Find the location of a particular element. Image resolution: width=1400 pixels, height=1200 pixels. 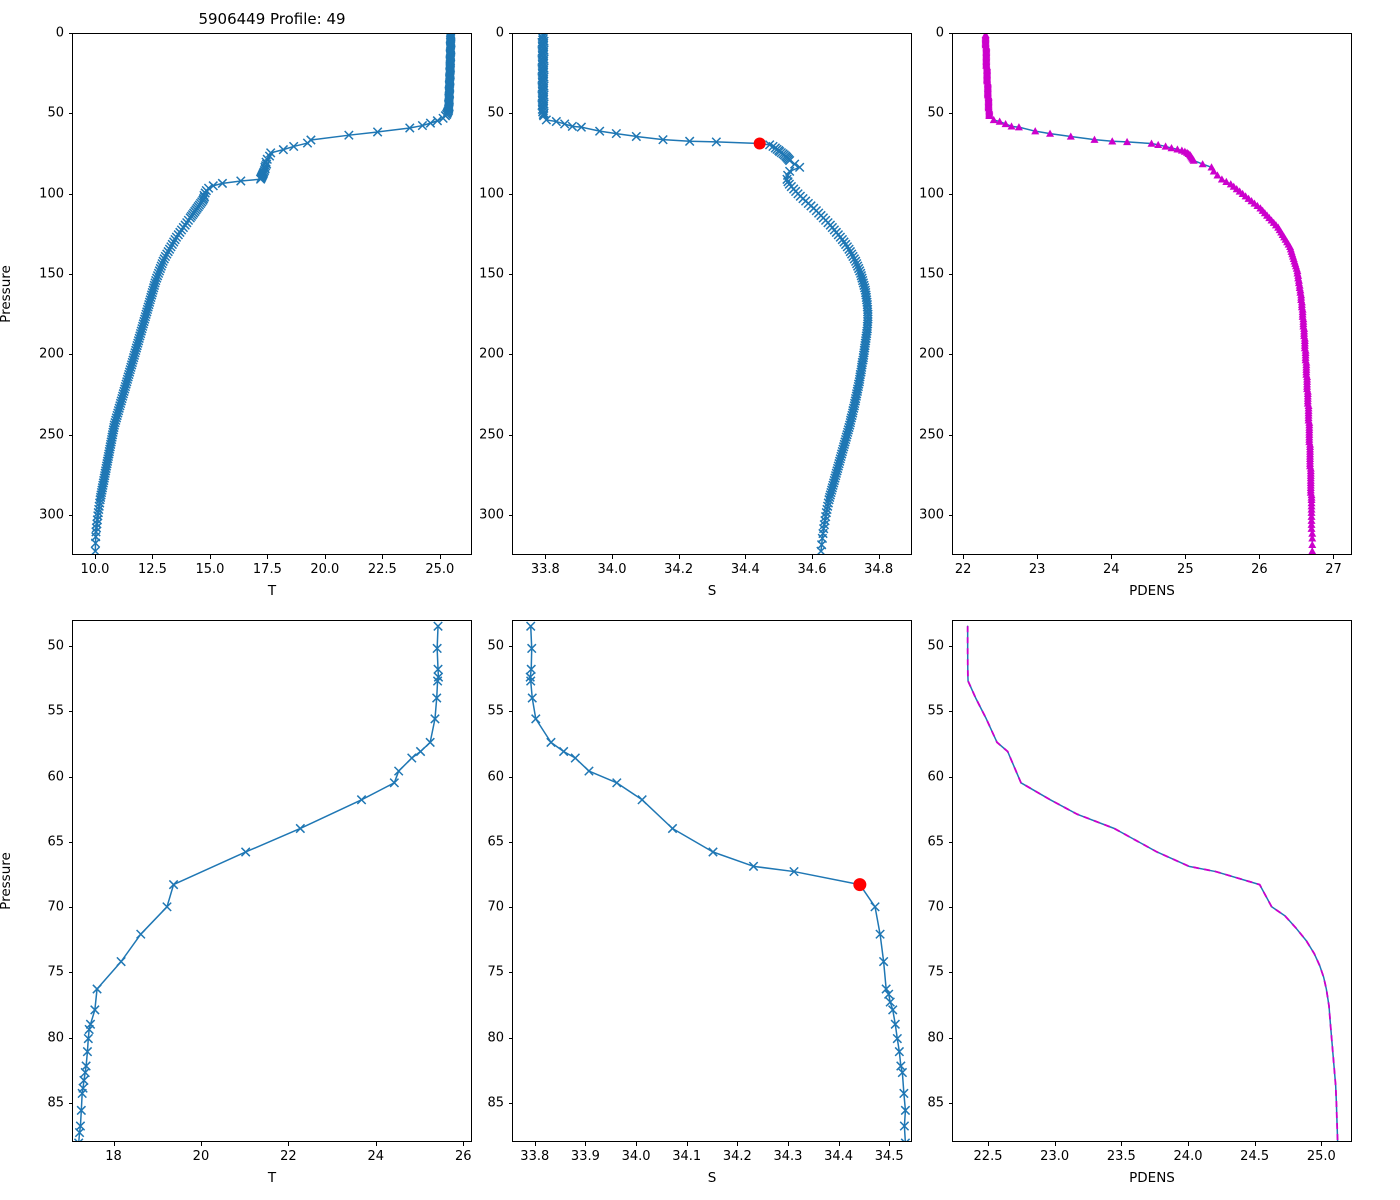

y-tick-label-bottom-salinity: 75 is located at coordinates (495, 972).